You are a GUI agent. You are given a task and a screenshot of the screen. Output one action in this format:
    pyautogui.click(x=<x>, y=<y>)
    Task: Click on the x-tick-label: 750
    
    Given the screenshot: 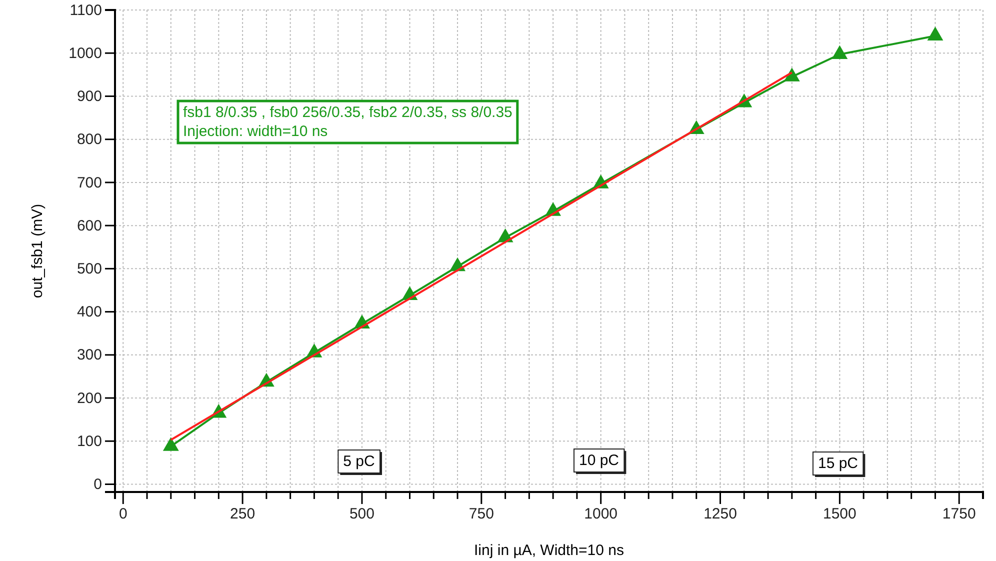 What is the action you would take?
    pyautogui.click(x=481, y=514)
    